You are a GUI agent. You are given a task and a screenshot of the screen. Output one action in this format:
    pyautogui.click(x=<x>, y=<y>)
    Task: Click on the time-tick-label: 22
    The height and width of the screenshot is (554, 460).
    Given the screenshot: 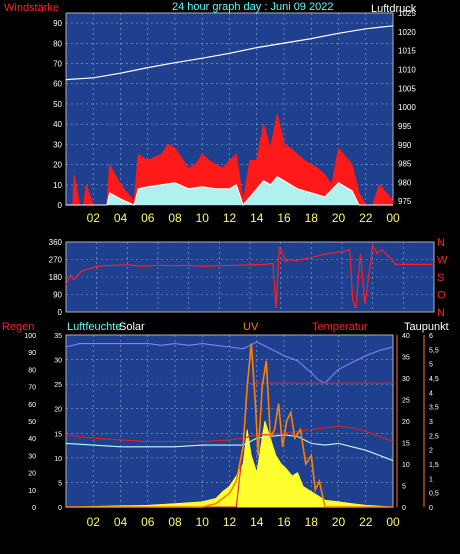 What is the action you would take?
    pyautogui.click(x=366, y=522)
    